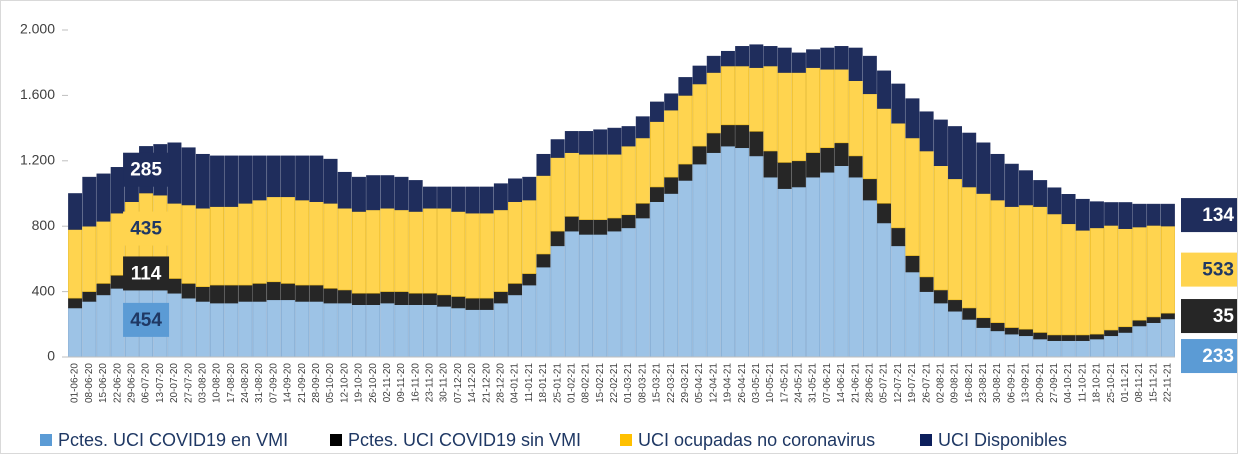  Describe the element at coordinates (288, 383) in the screenshot. I see `x-tick-label: 14-09-20` at that location.